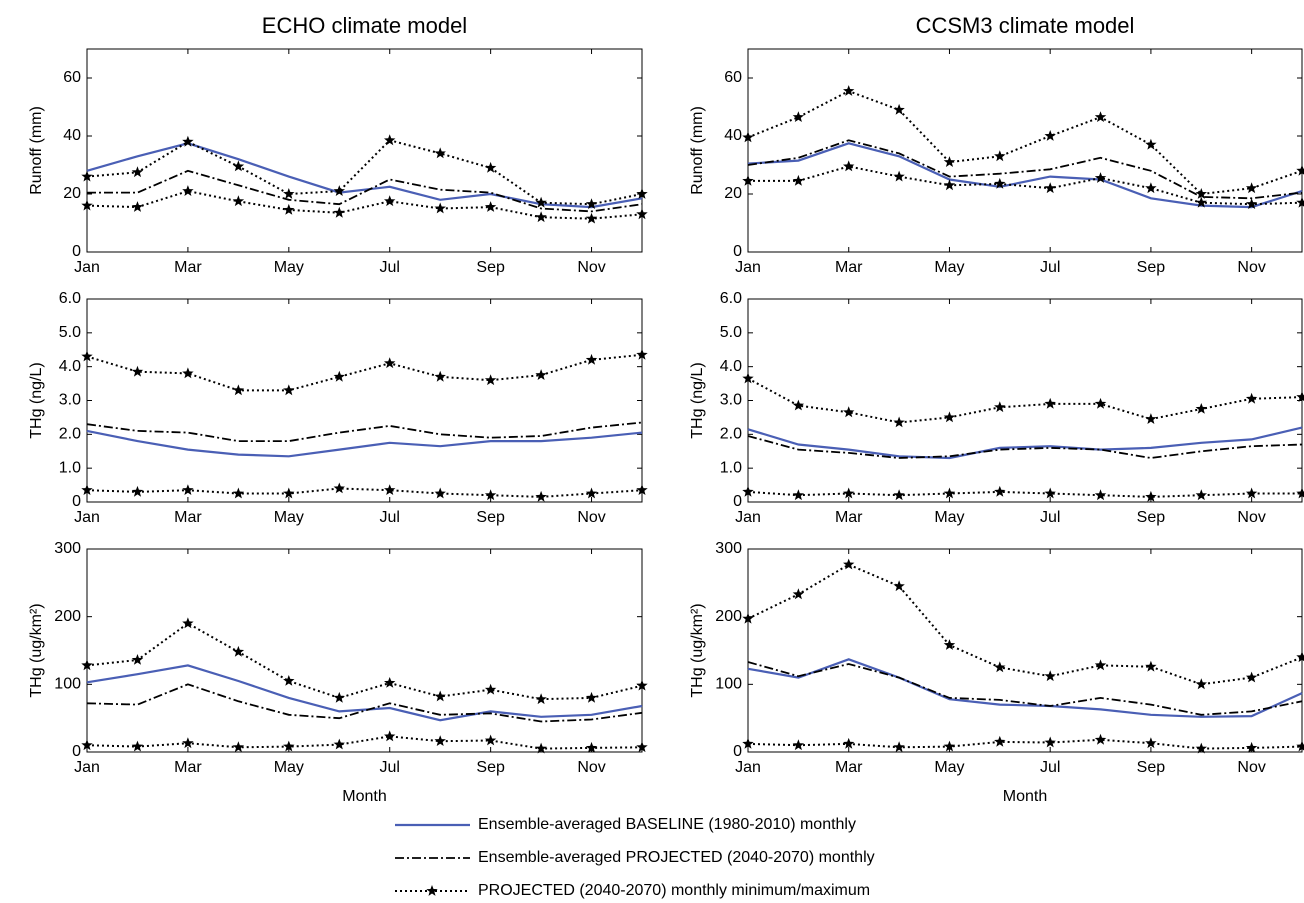 This screenshot has width=1304, height=903. Describe the element at coordinates (432, 890) in the screenshot. I see `legend-star` at that location.